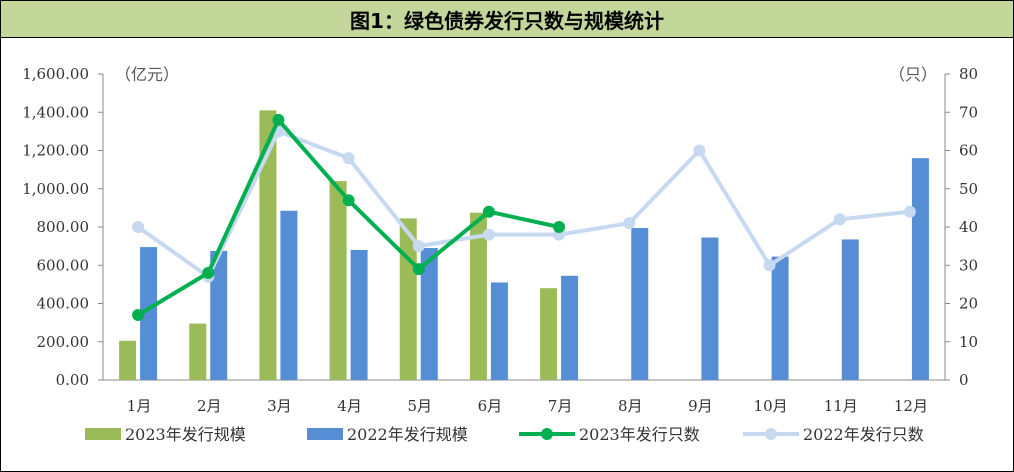 The width and height of the screenshot is (1014, 472). Describe the element at coordinates (103, 434) in the screenshot. I see `legend-swatch-2023-scale` at that location.